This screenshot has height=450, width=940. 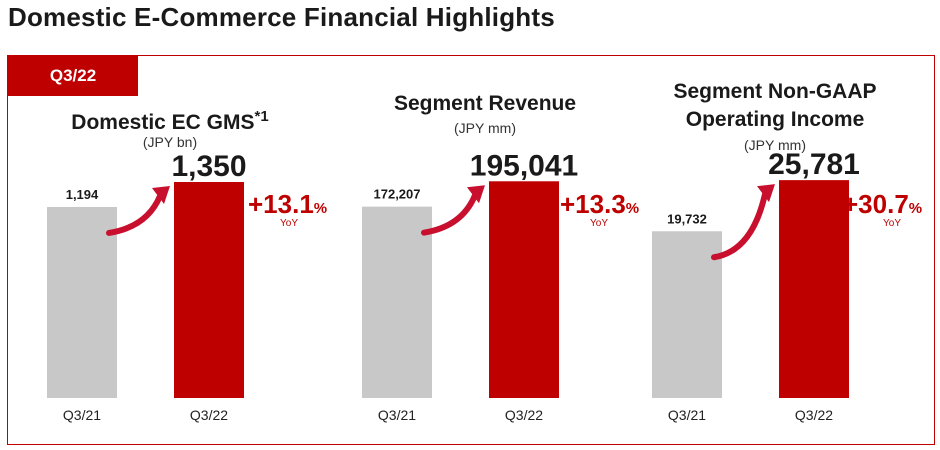 What do you see at coordinates (82, 194) in the screenshot?
I see `value-label: 1,194` at bounding box center [82, 194].